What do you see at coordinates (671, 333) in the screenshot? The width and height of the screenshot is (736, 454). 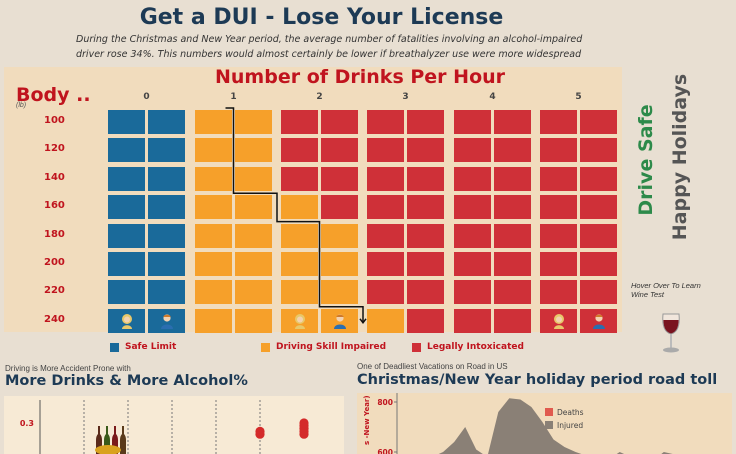 I see `wine-glass-icon` at bounding box center [671, 333].